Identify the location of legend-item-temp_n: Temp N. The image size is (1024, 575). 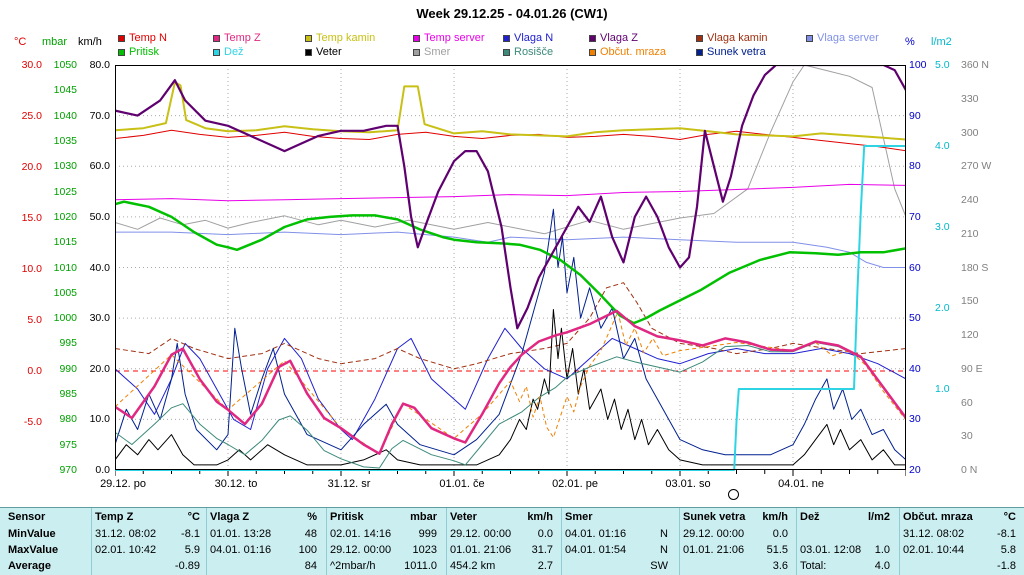
(142, 38).